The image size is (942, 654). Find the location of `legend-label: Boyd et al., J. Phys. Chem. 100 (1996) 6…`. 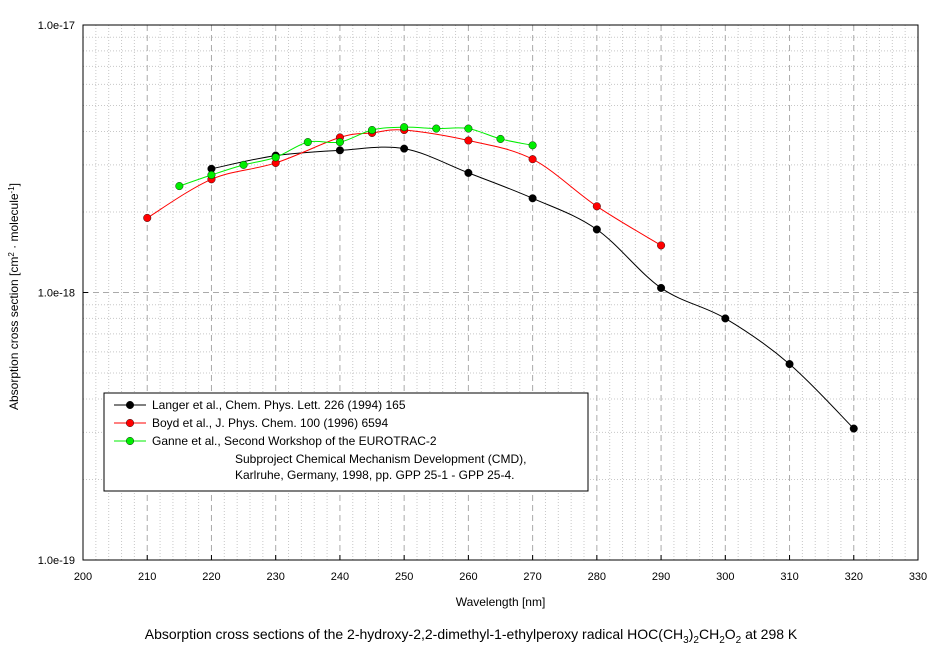

legend-label: Boyd et al., J. Phys. Chem. 100 (1996) 6… is located at coordinates (270, 423).